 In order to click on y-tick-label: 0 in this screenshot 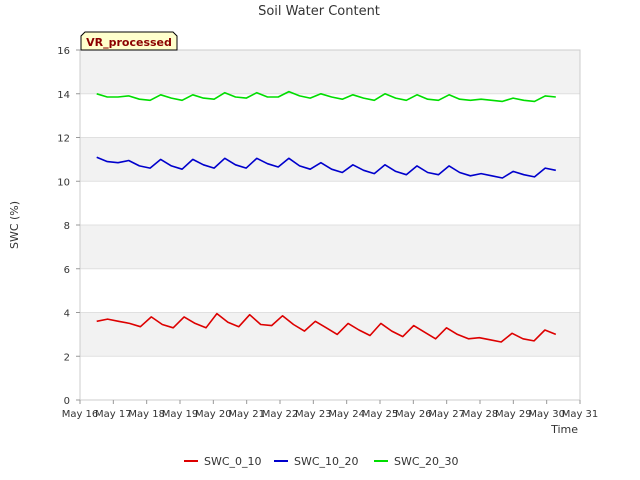, I will do `click(67, 401)`.